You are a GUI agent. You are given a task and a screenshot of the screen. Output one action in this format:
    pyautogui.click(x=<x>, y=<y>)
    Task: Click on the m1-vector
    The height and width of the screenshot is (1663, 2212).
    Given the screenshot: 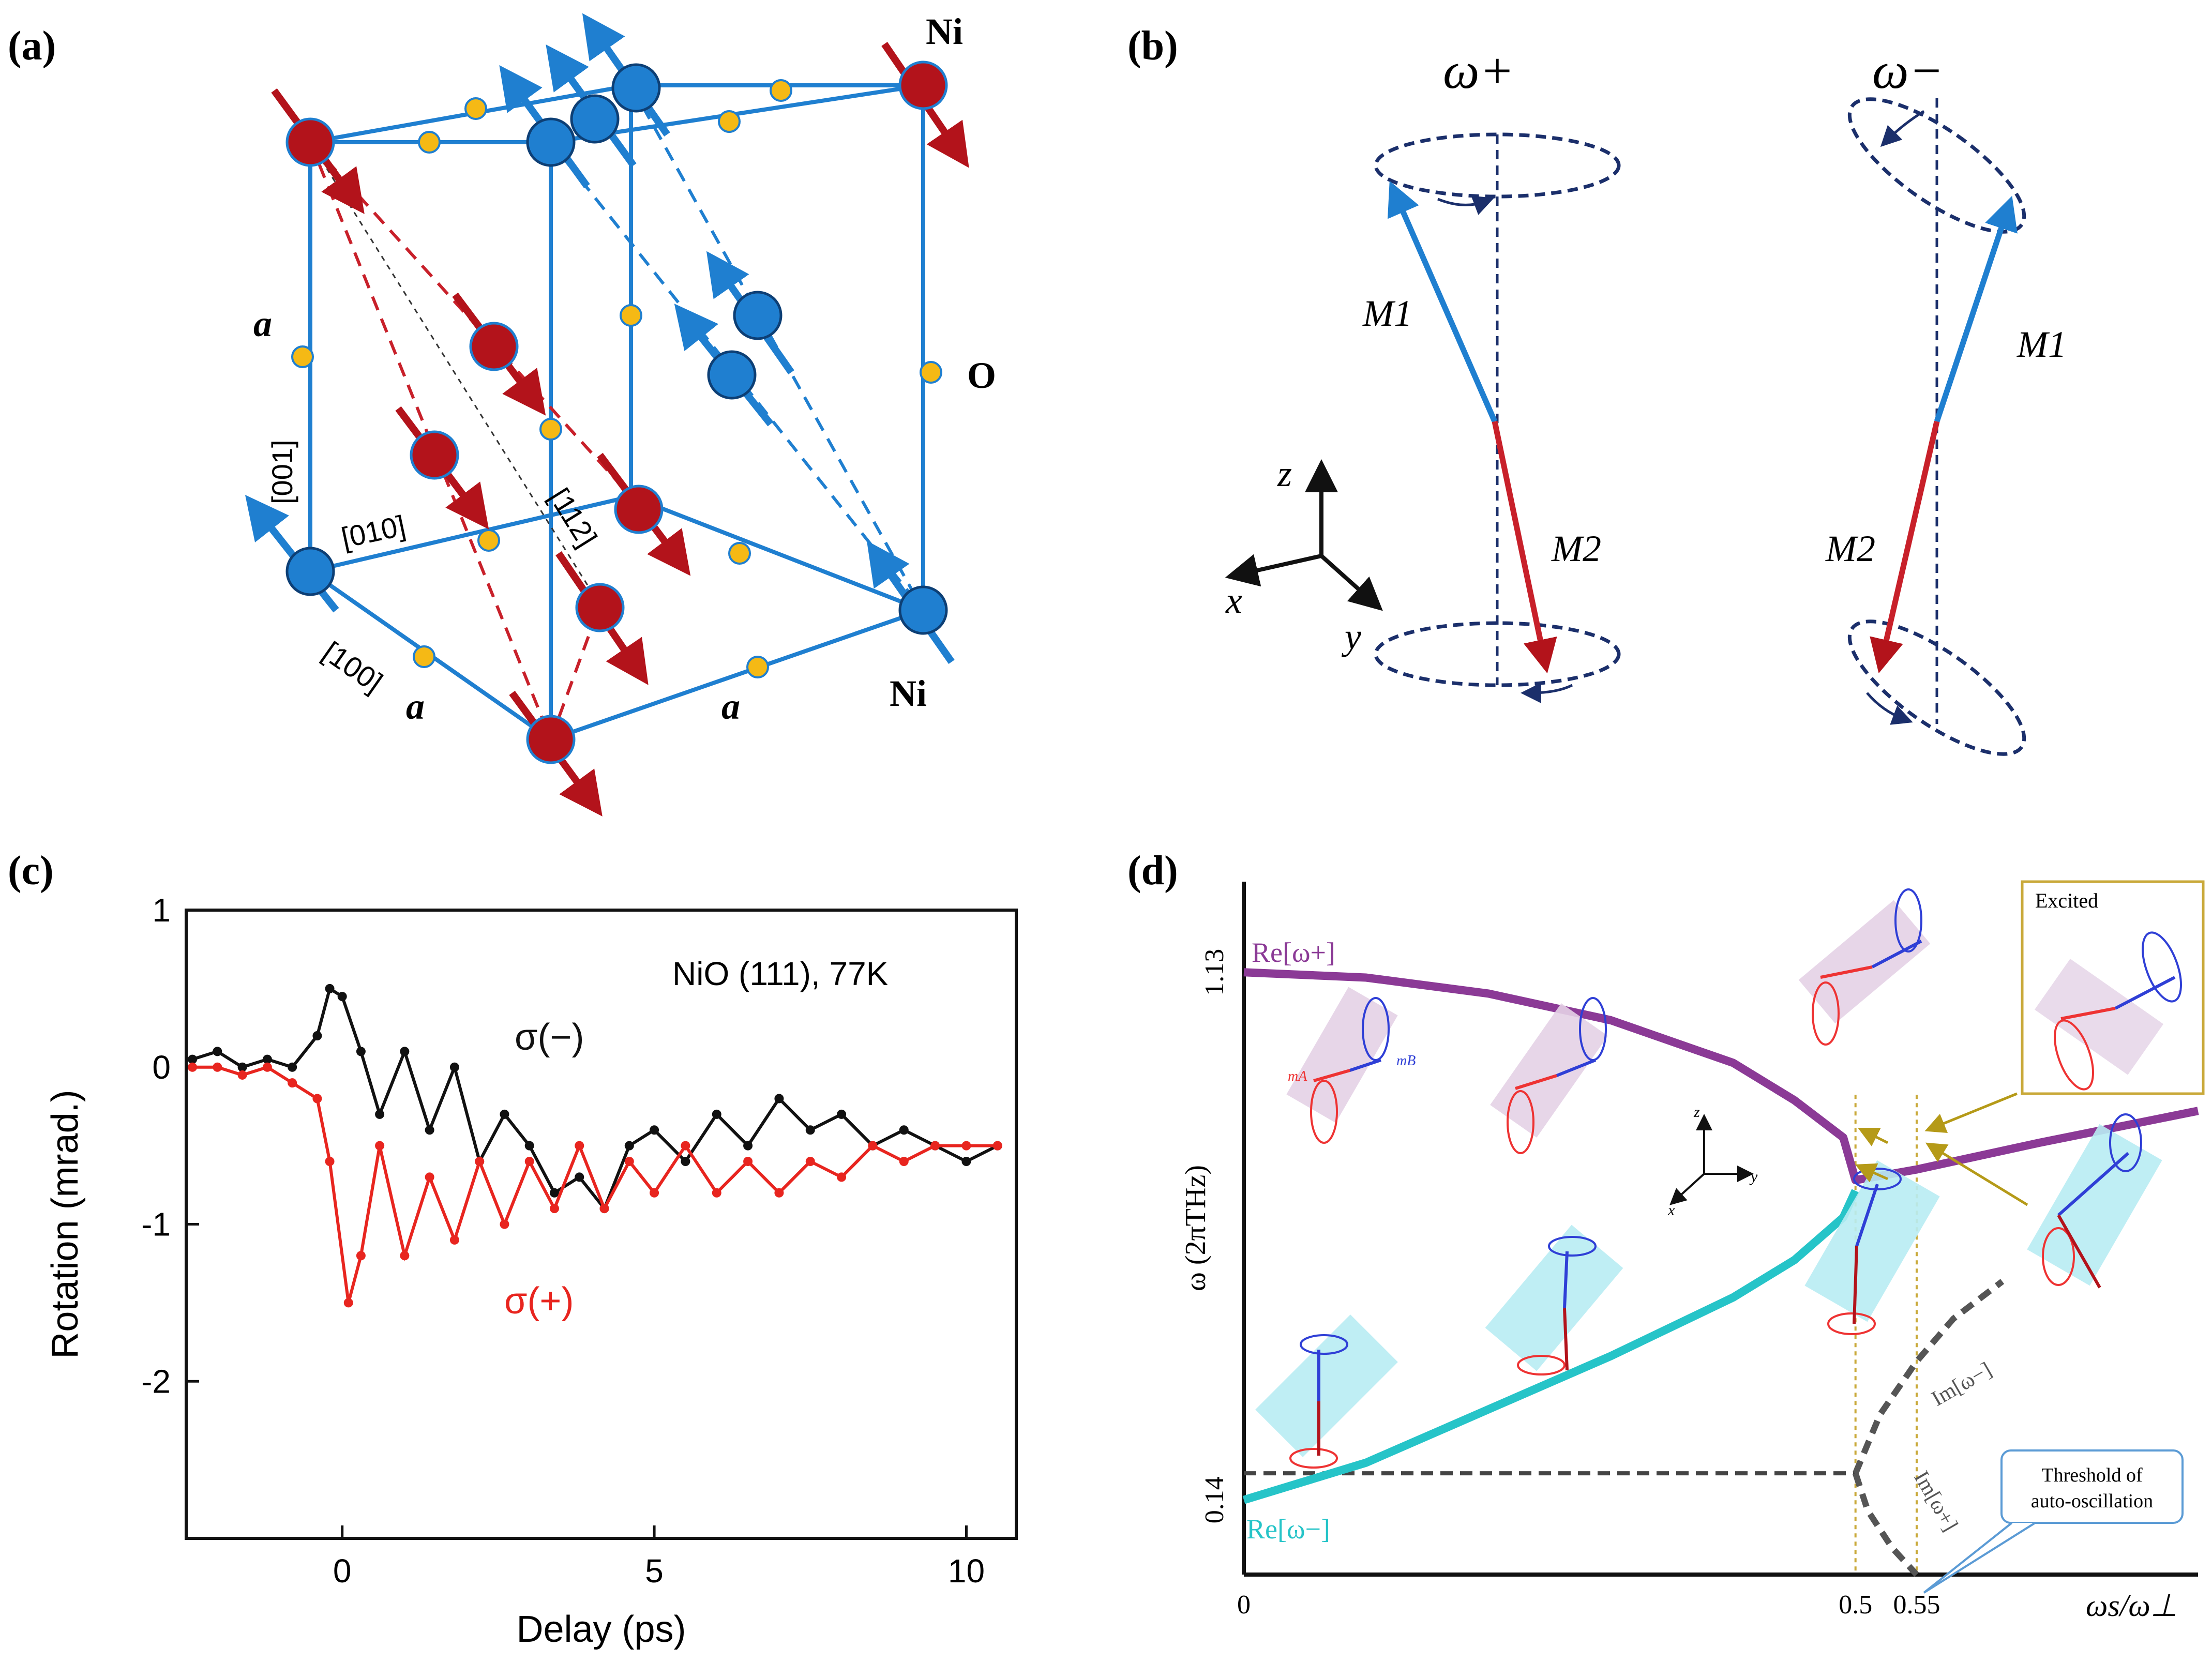 What is the action you would take?
    pyautogui.click(x=1976, y=308)
    